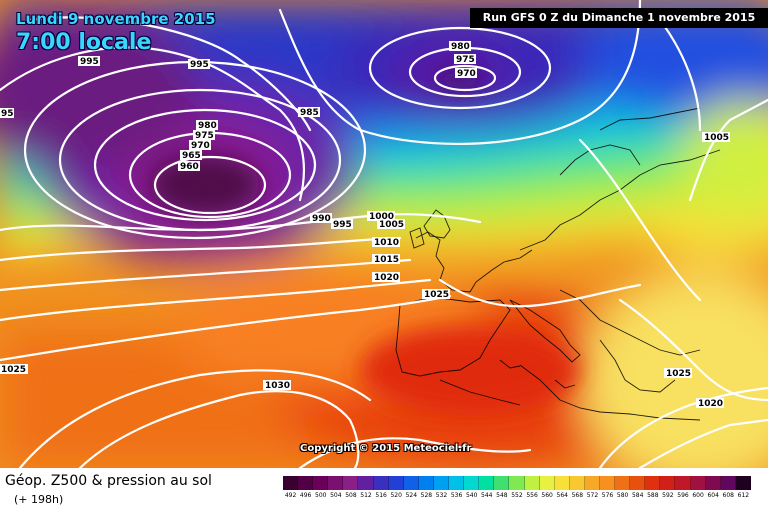 This screenshot has width=768, height=512. Describe the element at coordinates (366, 495) in the screenshot. I see `scale-tick-label: 512` at that location.